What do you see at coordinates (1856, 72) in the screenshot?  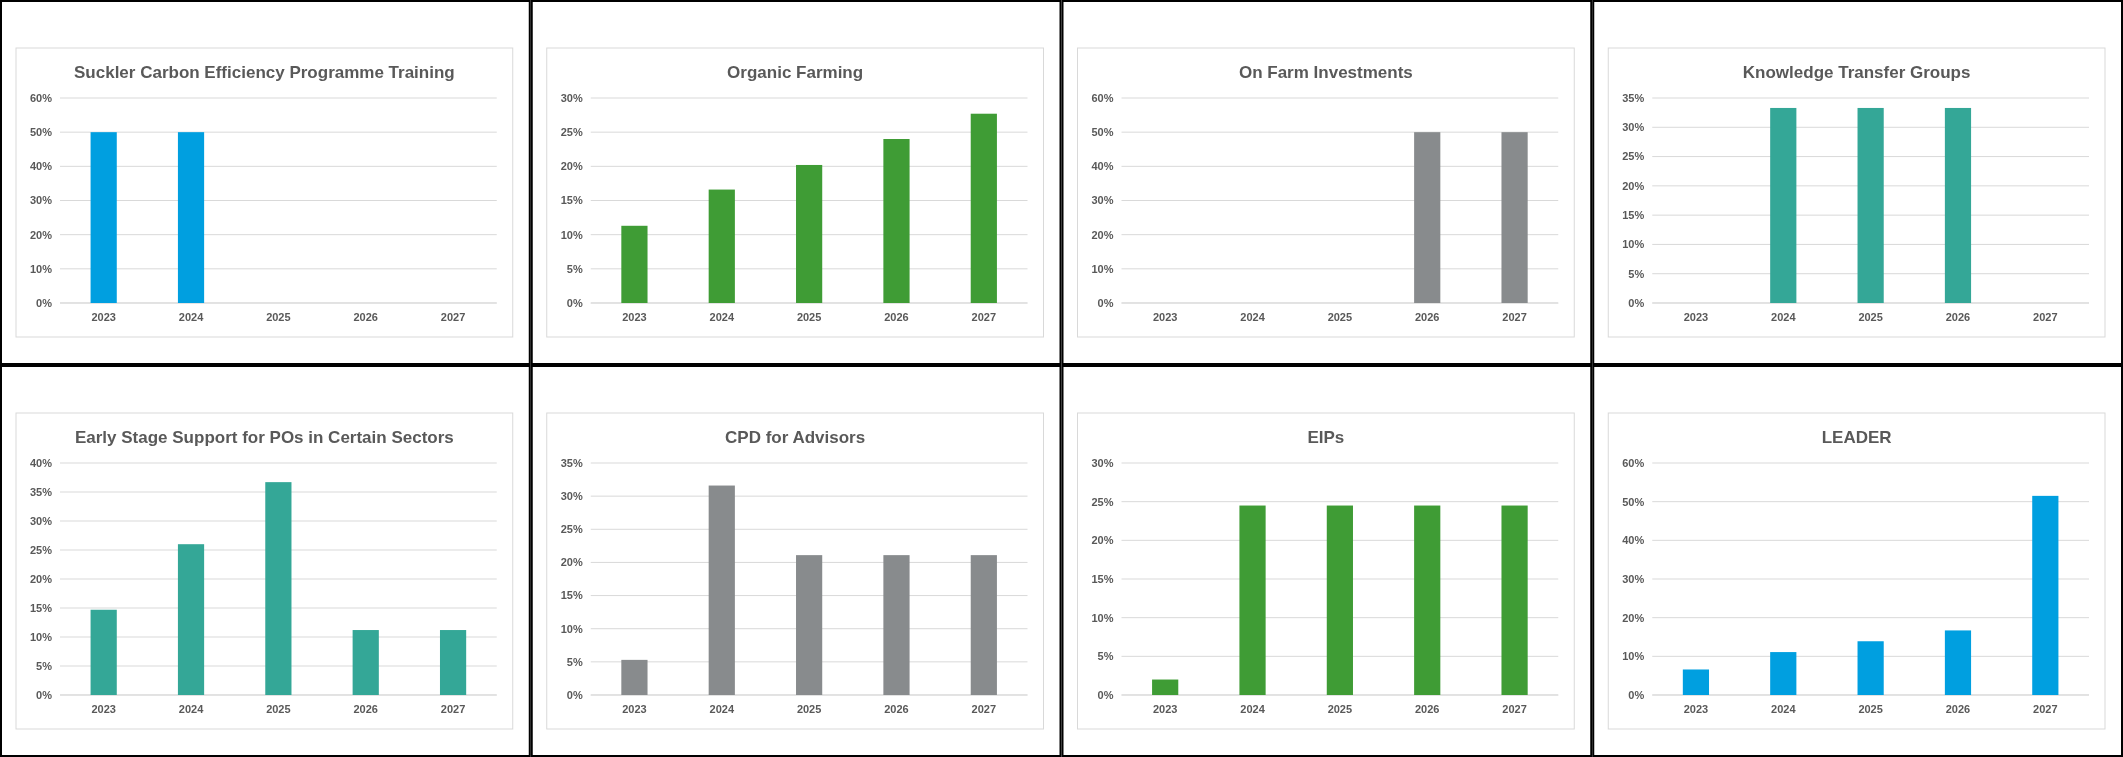 I see `chart-title: Knowledge Transfer Groups` at bounding box center [1856, 72].